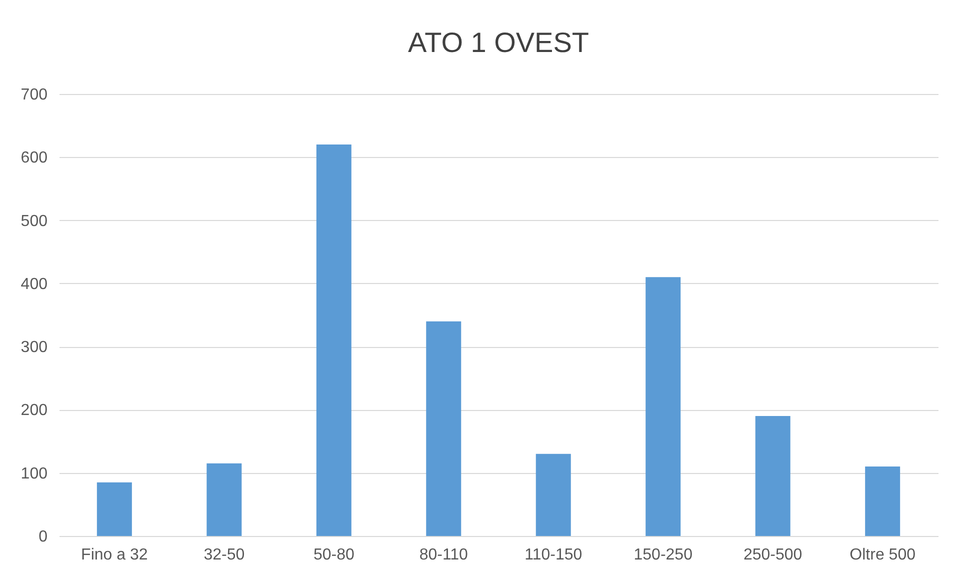 The image size is (963, 577). Describe the element at coordinates (443, 555) in the screenshot. I see `x-tick-label: 80-110` at that location.